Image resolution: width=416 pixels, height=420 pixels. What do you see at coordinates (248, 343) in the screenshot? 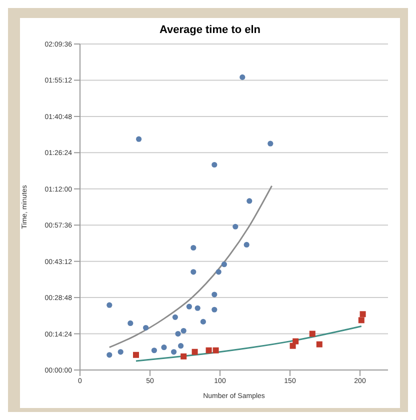
I see `line-series` at bounding box center [248, 343].